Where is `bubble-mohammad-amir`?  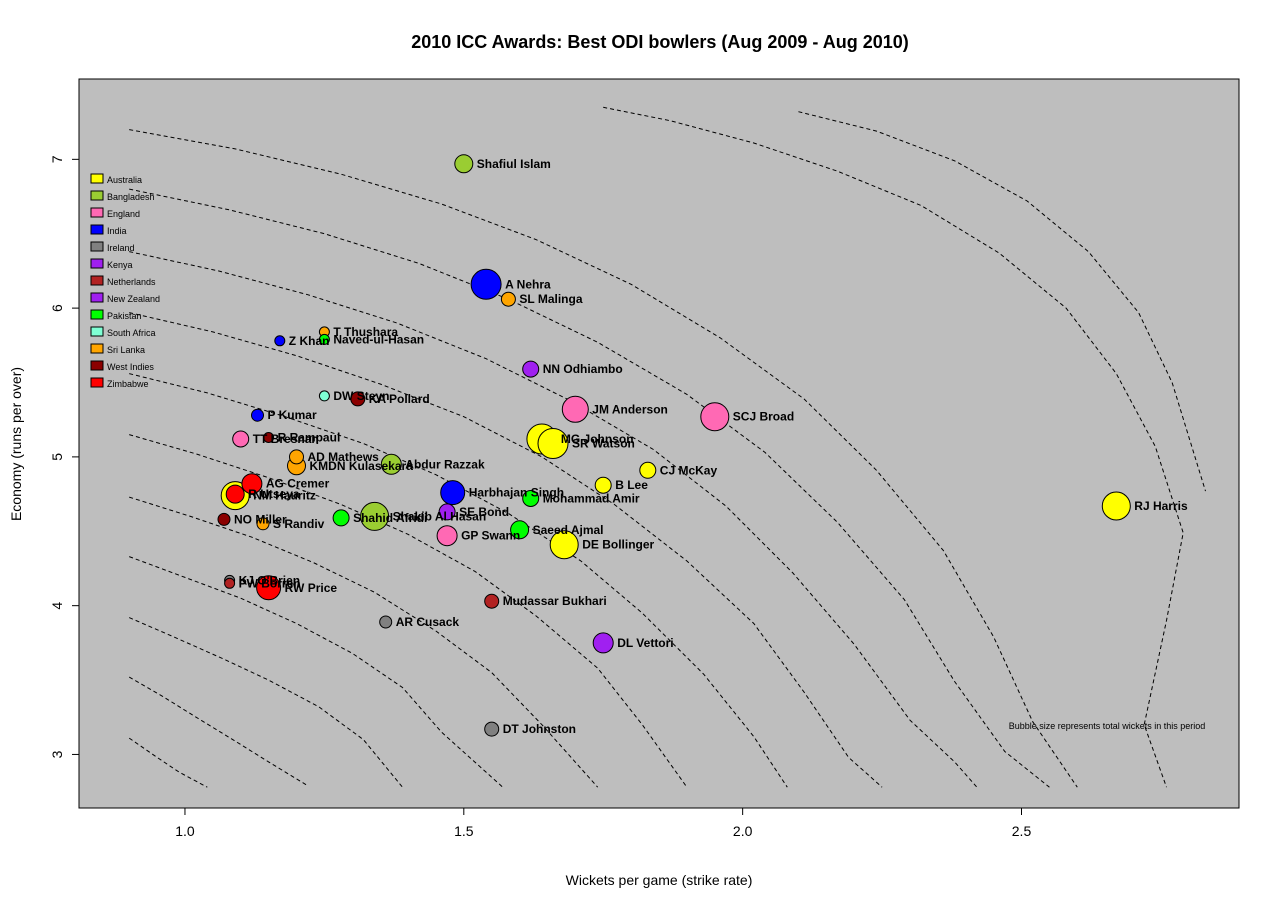 bubble-mohammad-amir is located at coordinates (531, 498).